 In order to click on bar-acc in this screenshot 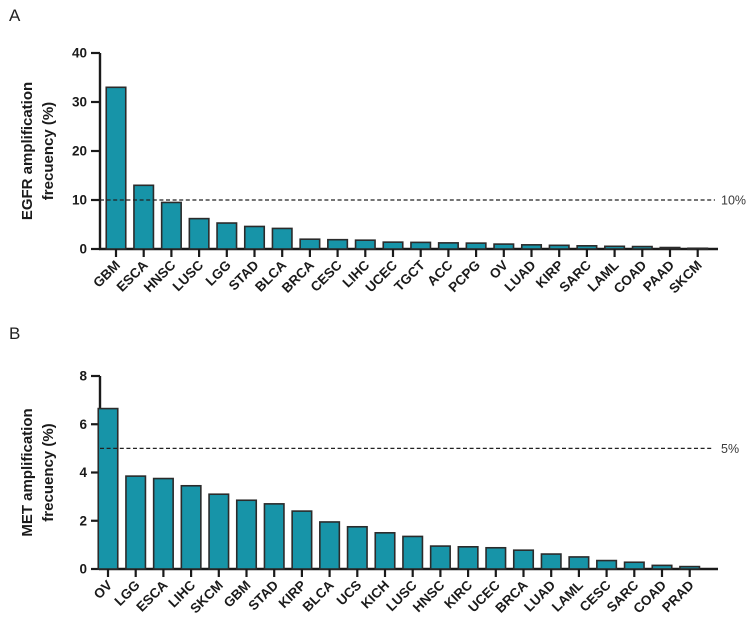, I will do `click(448, 246)`.